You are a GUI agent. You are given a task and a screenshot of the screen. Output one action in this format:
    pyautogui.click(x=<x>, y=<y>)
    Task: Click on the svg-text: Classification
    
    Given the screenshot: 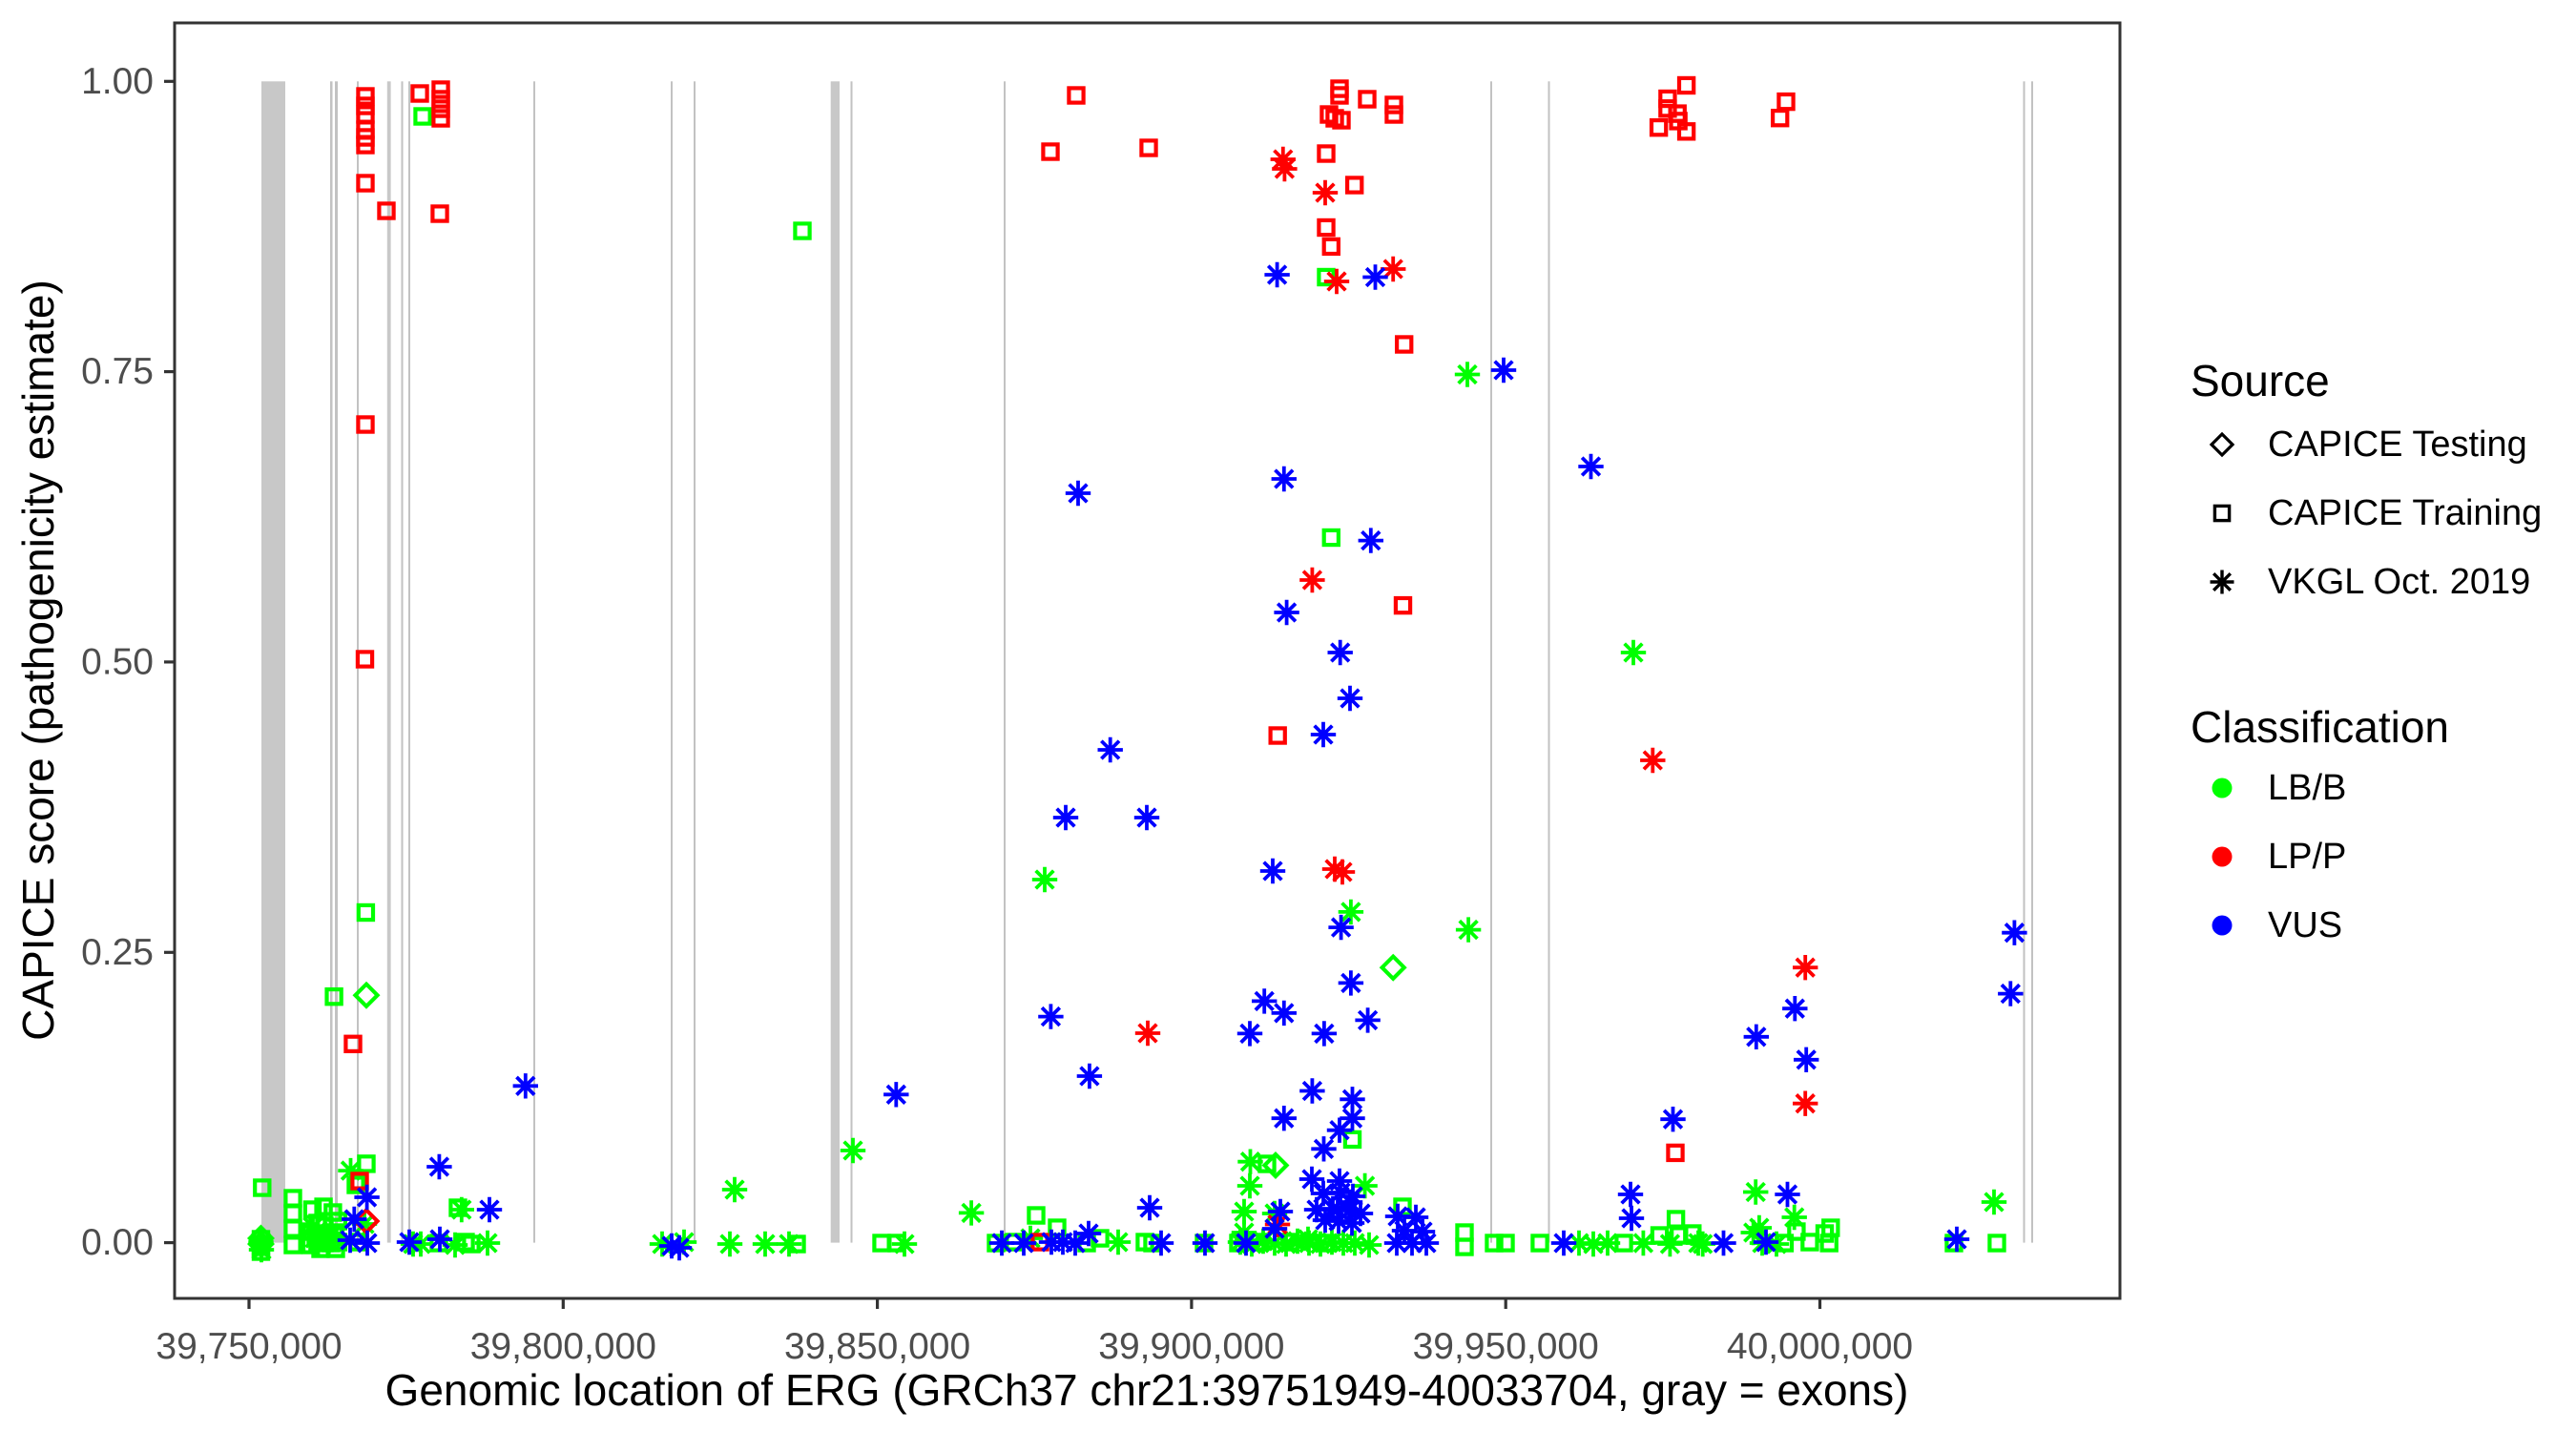 What is the action you would take?
    pyautogui.click(x=2320, y=727)
    